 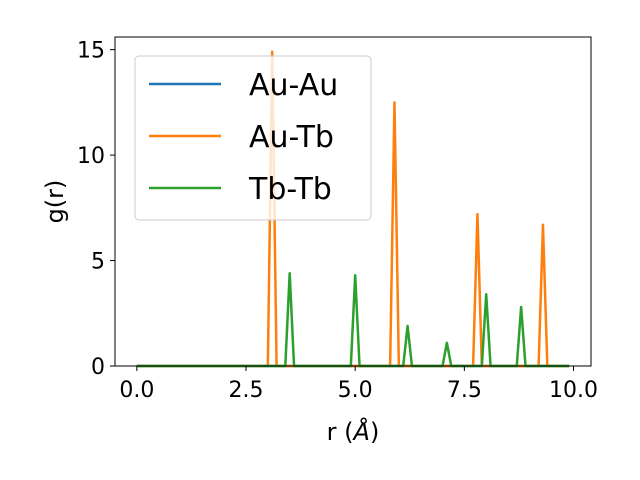 What do you see at coordinates (91, 51) in the screenshot?
I see `y-tick-label: 15` at bounding box center [91, 51].